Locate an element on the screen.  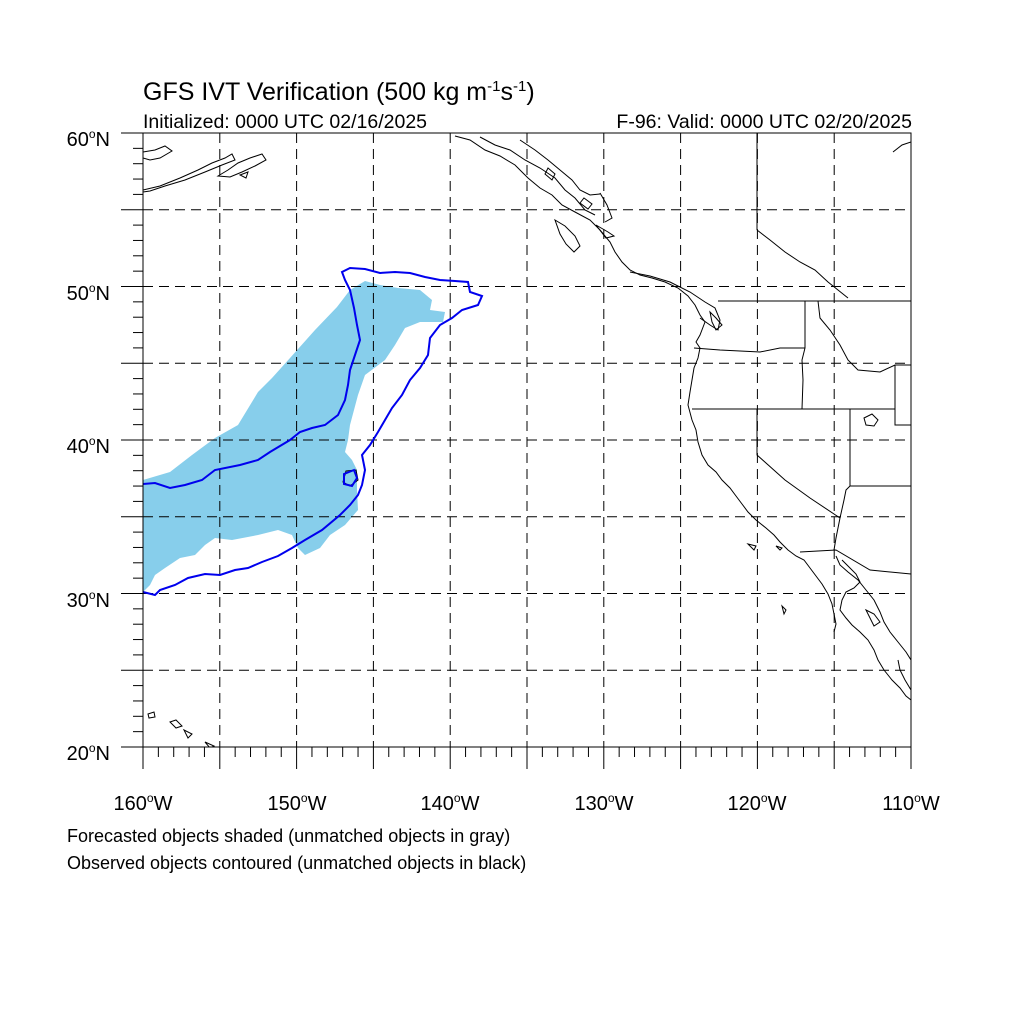
lon-label-140w: 140oW is located at coordinates (450, 803).